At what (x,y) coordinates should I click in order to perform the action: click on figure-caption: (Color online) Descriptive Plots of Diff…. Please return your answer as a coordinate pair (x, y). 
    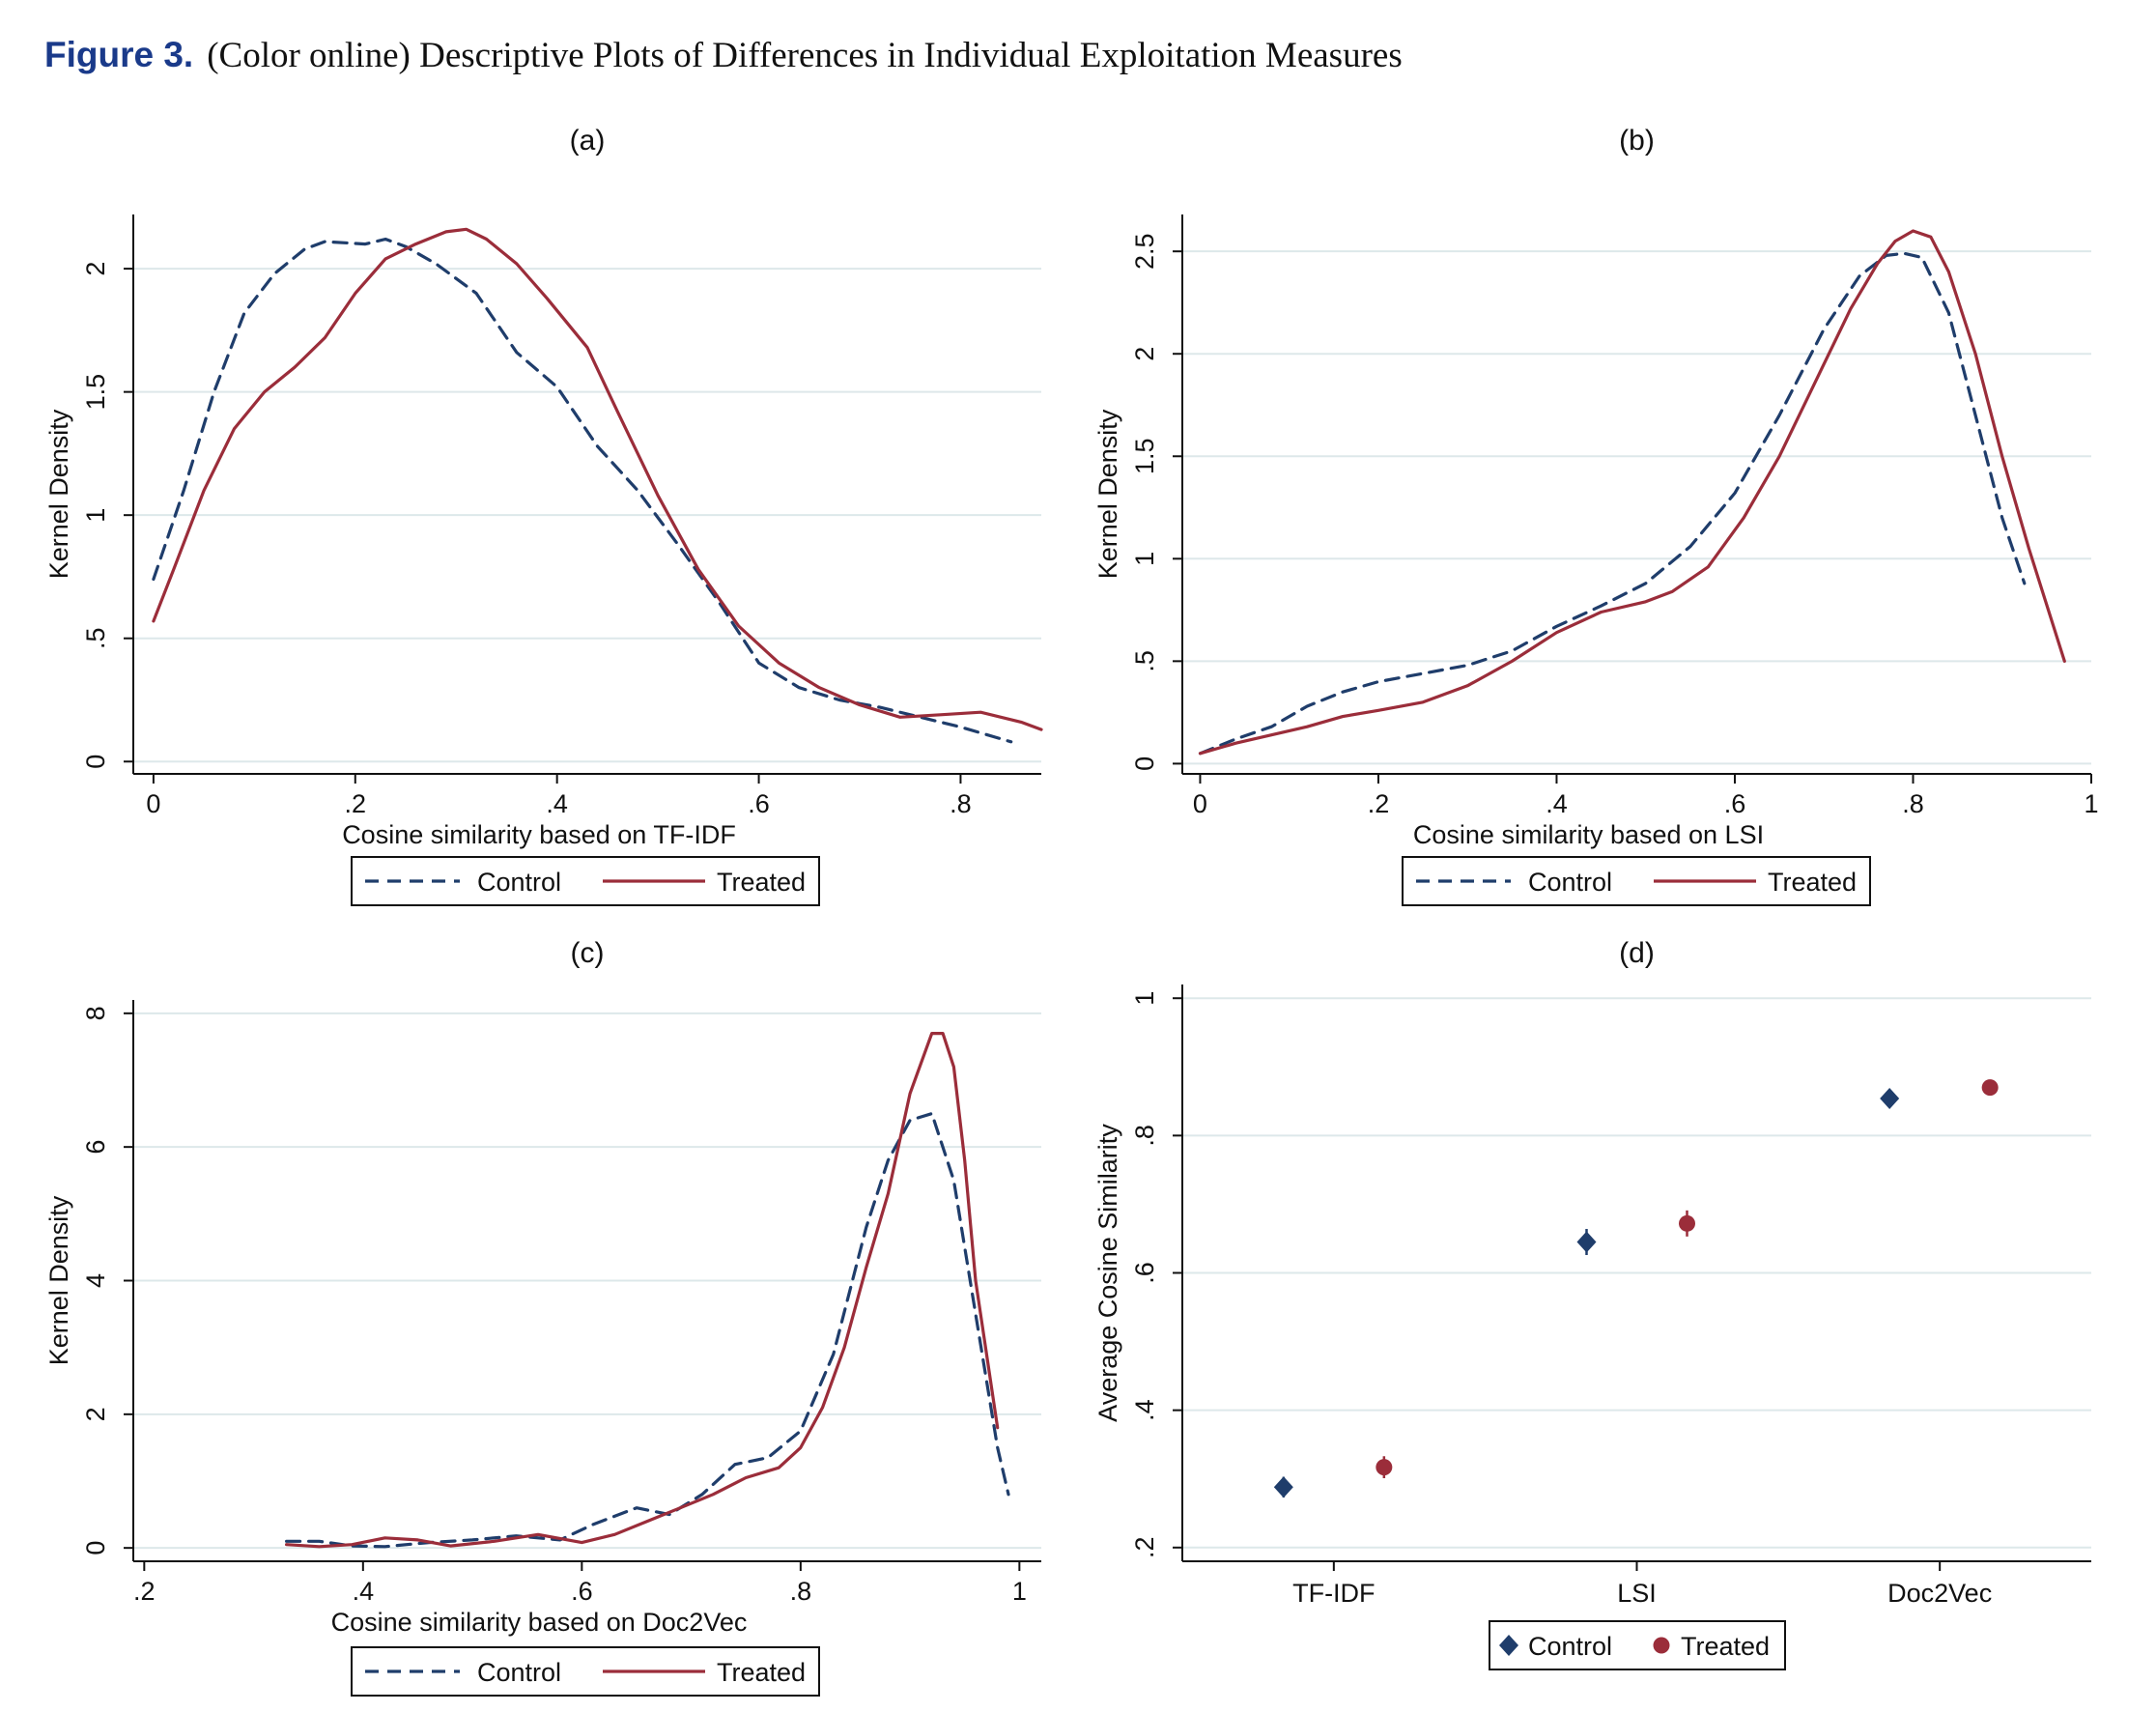
    Looking at the image, I should click on (805, 56).